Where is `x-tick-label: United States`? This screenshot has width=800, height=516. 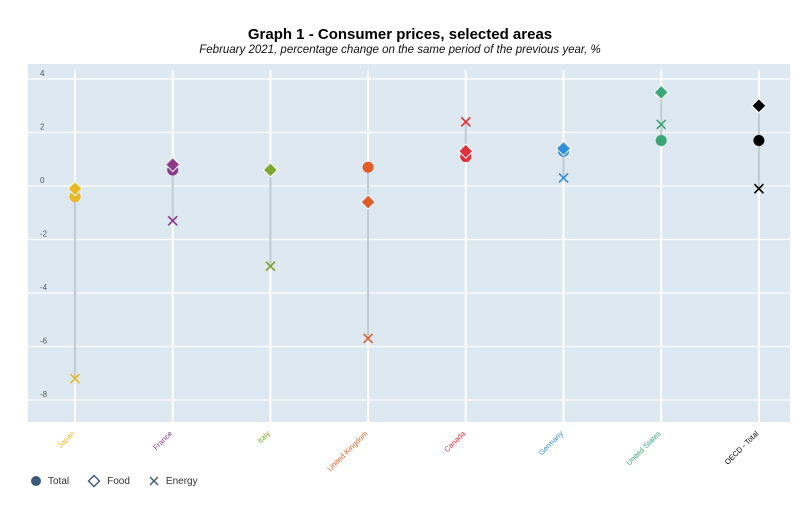
x-tick-label: United States is located at coordinates (643, 448).